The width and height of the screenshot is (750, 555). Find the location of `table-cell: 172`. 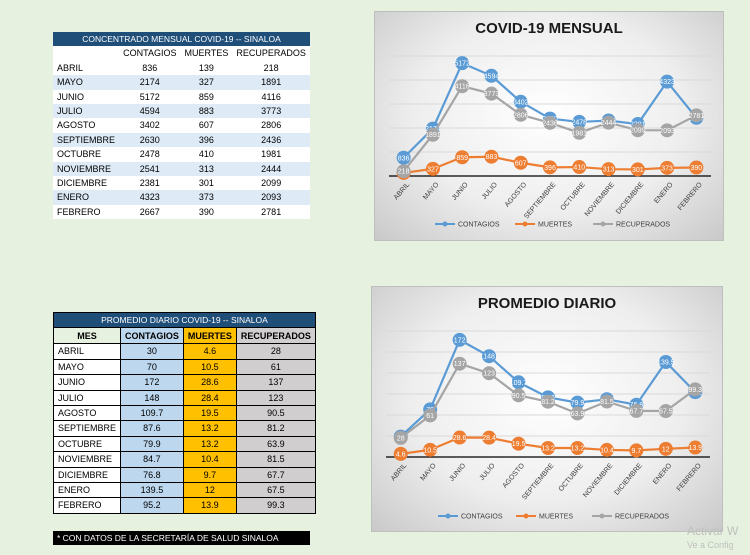

table-cell: 172 is located at coordinates (152, 382).